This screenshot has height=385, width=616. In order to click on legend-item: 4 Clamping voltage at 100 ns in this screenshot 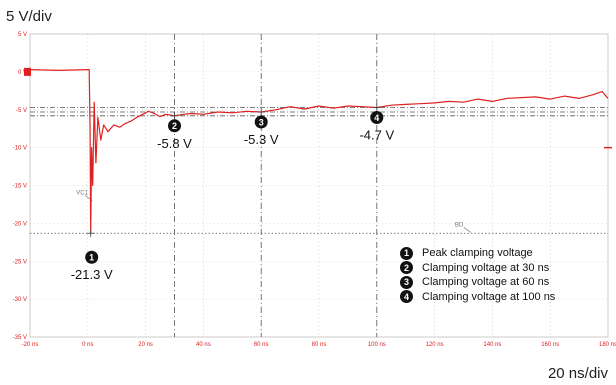, I will do `click(477, 297)`.